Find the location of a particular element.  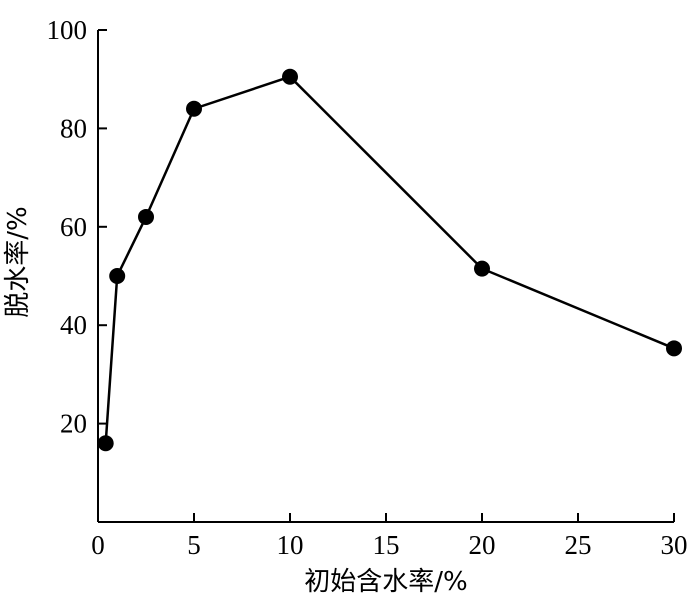

x-tick-label: 25 is located at coordinates (578, 545).